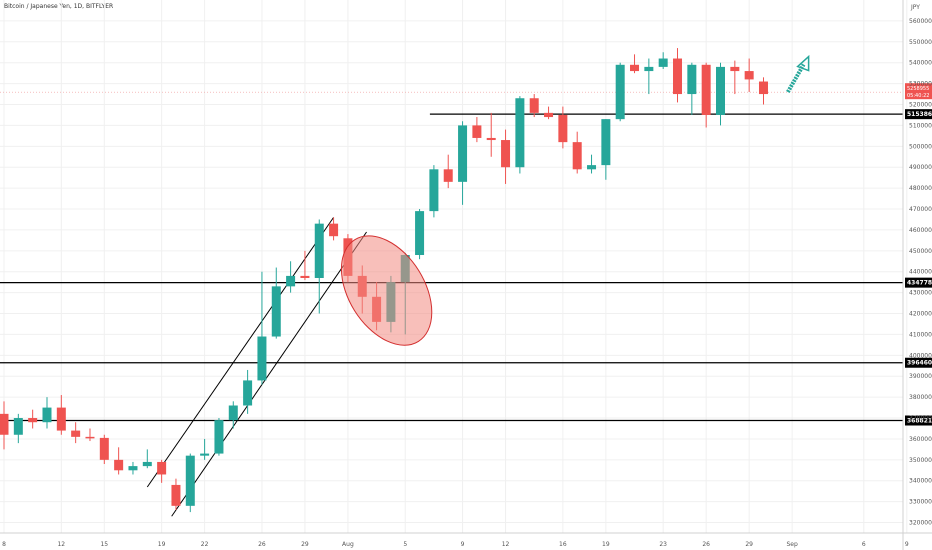  What do you see at coordinates (920, 230) in the screenshot?
I see `price-tick-label: 4600000` at bounding box center [920, 230].